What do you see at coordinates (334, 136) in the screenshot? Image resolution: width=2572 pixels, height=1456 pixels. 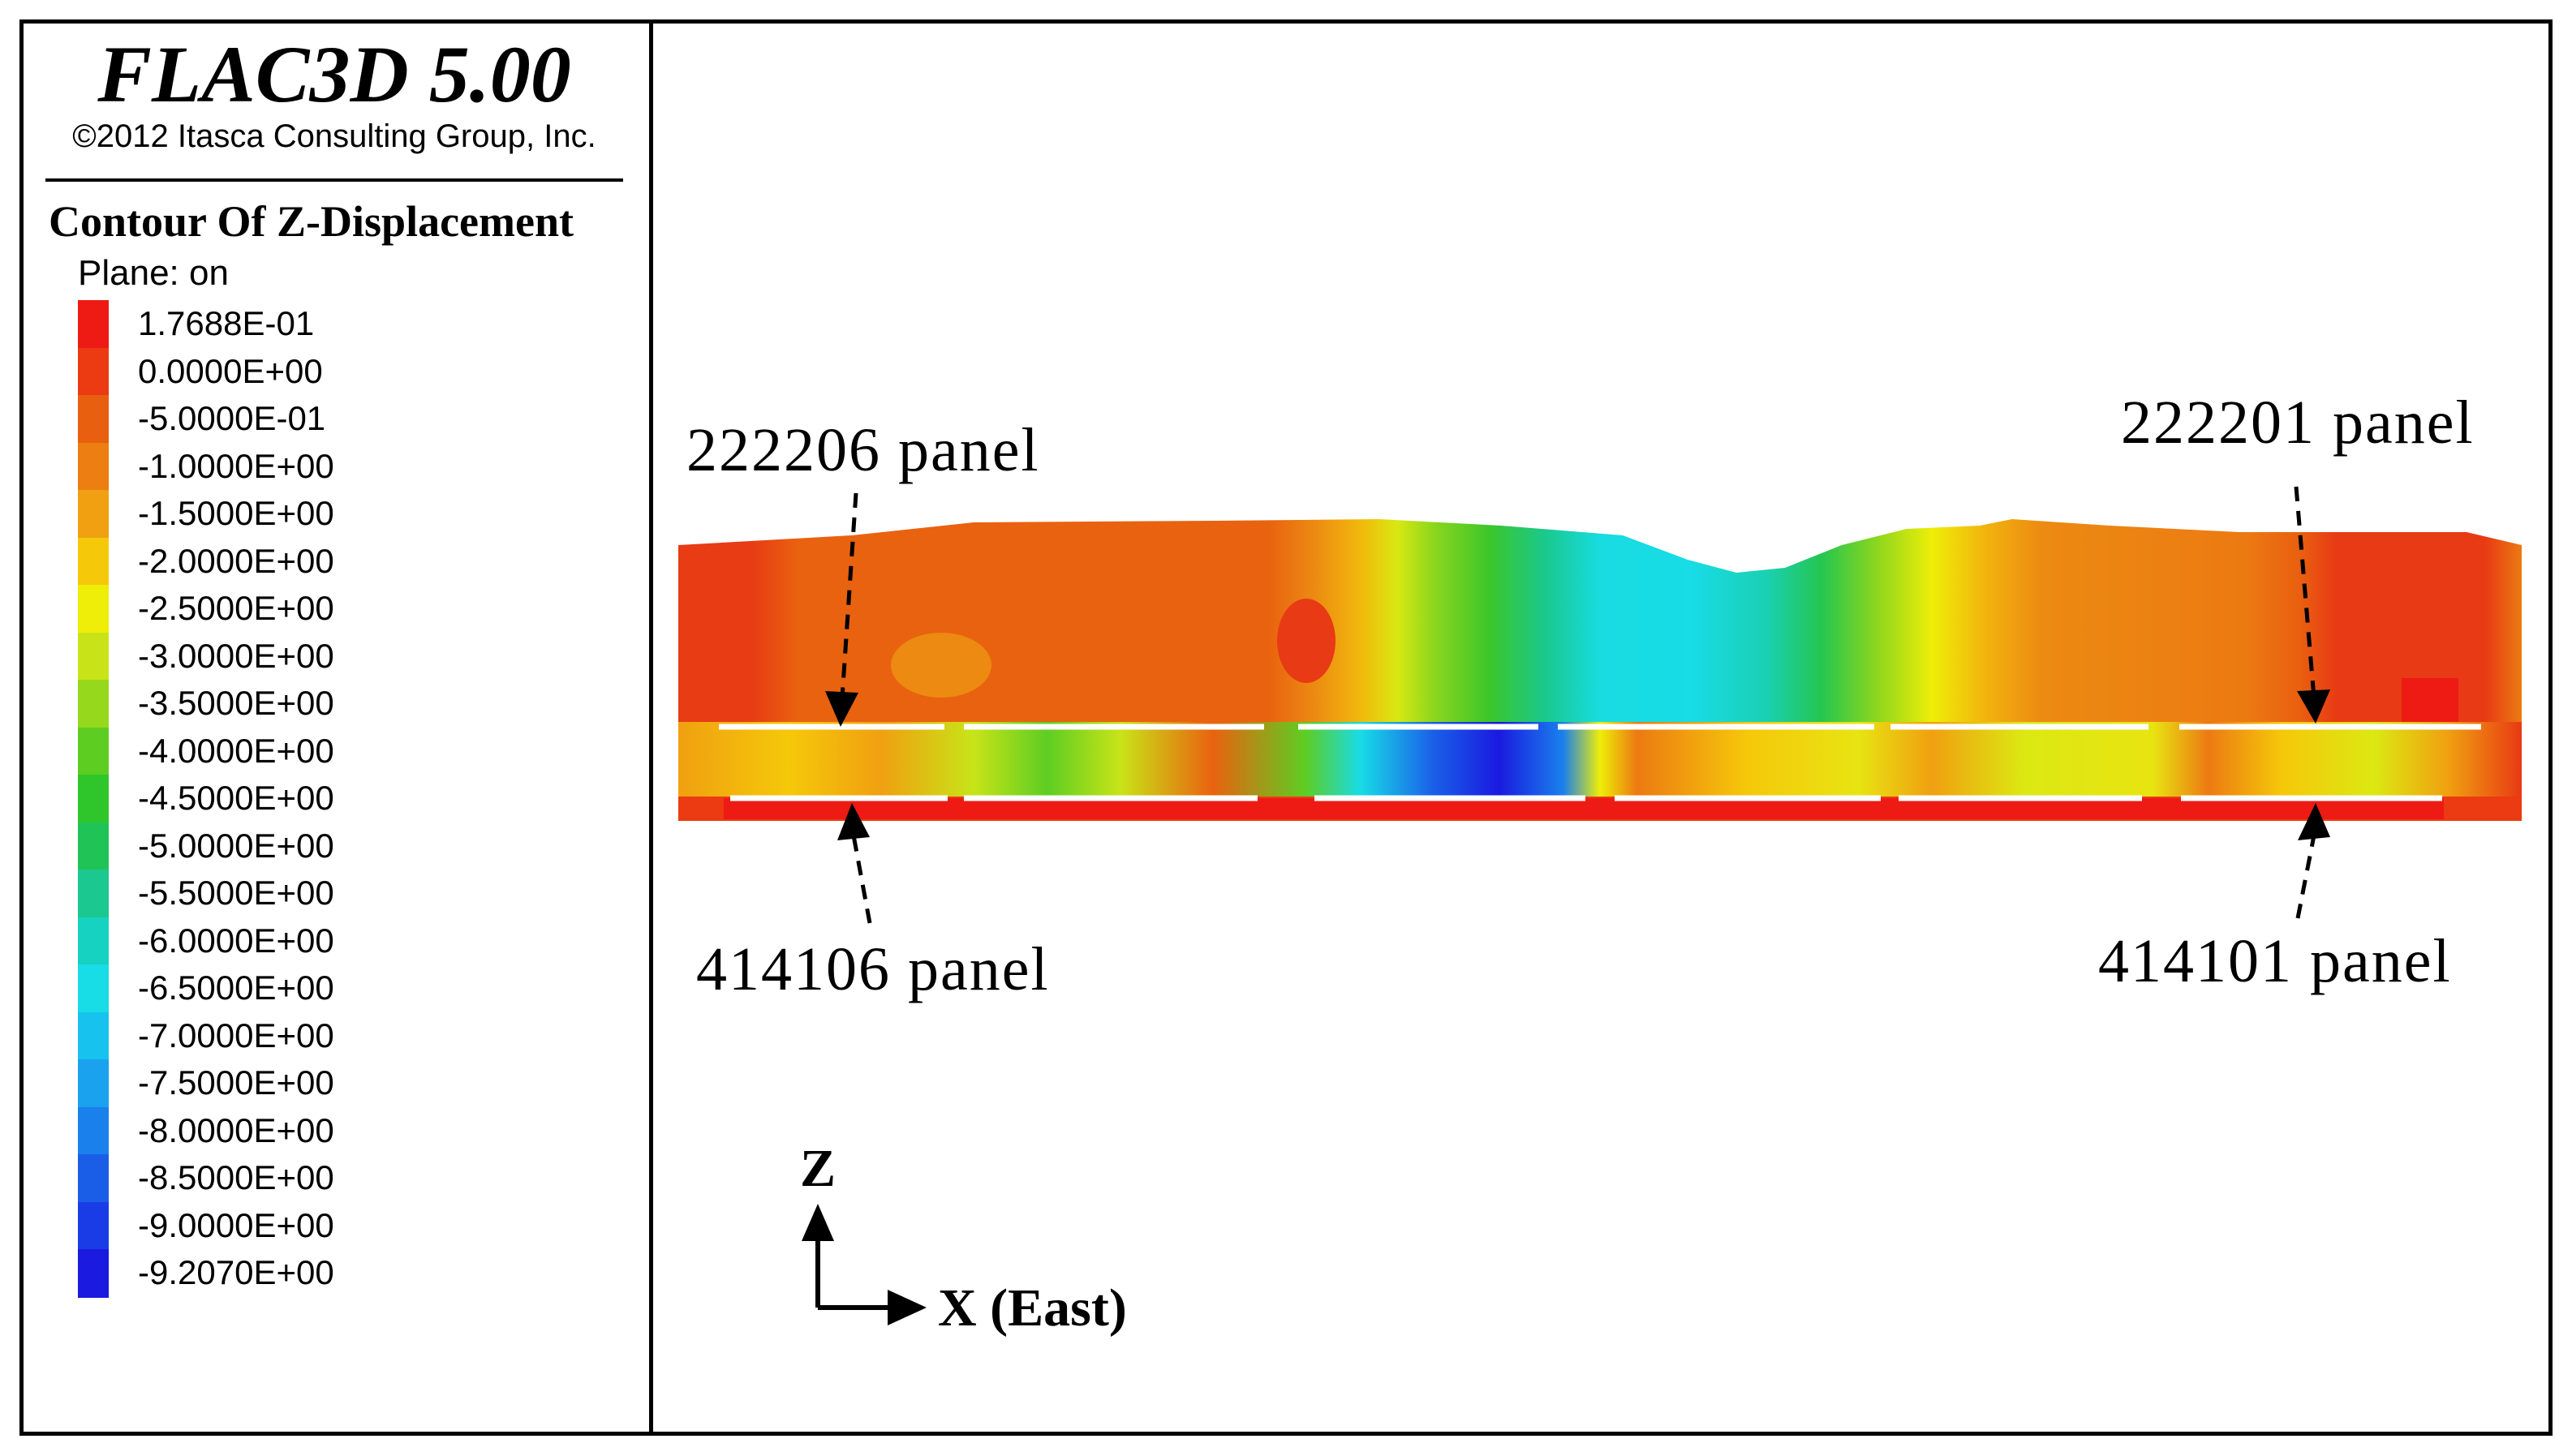 I see `copyright-text: ©2012 Itasca Consulting Group, Inc.` at bounding box center [334, 136].